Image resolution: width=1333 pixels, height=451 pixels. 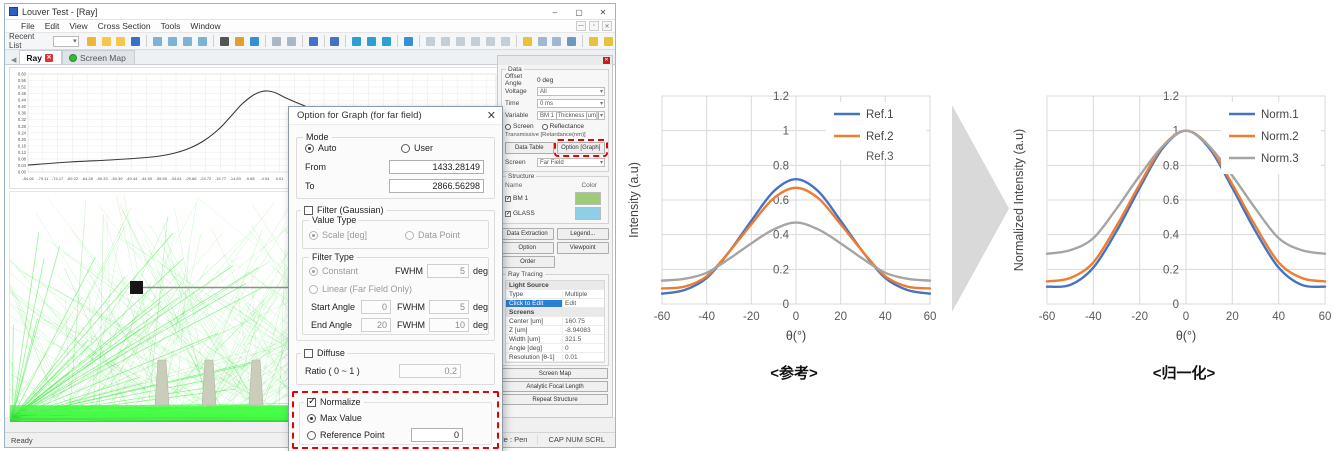 I want to click on constant-fwhm-field: 5, so click(x=448, y=271).